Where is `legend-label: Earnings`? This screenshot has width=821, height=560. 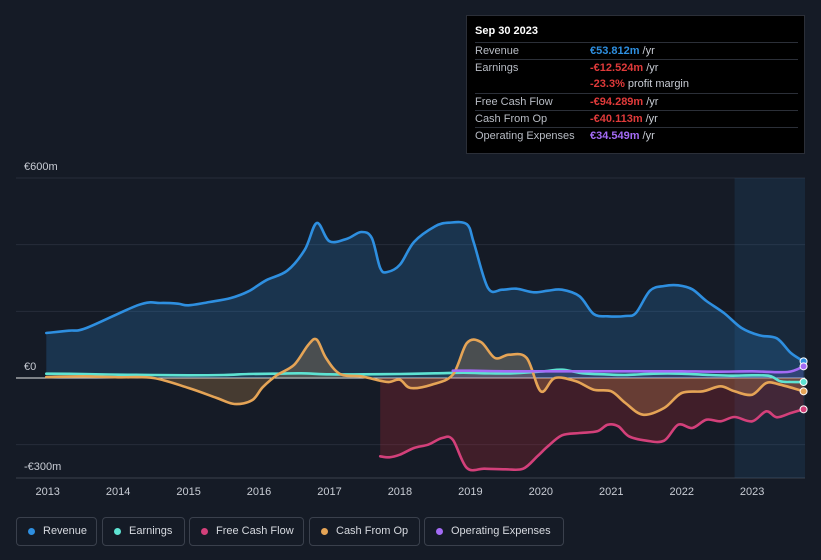
legend-label: Earnings is located at coordinates (151, 531).